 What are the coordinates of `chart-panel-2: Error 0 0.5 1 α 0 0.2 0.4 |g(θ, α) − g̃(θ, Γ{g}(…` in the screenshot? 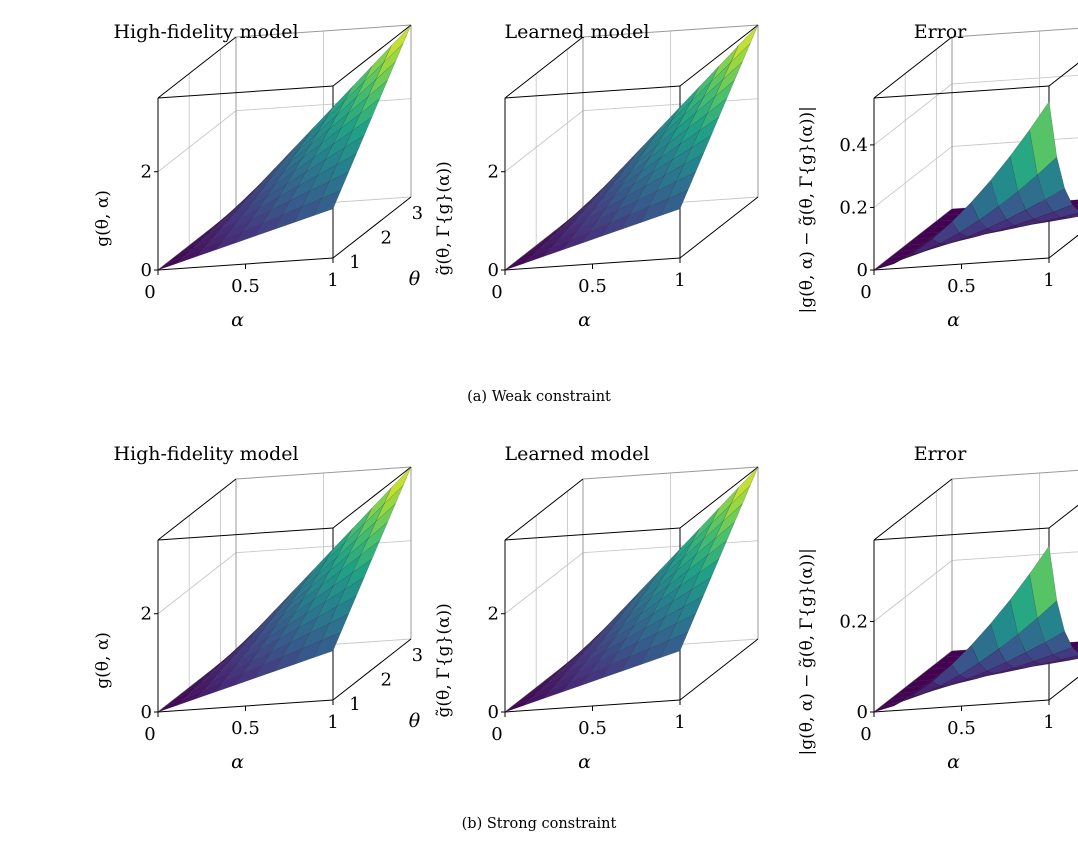 It's located at (937, 176).